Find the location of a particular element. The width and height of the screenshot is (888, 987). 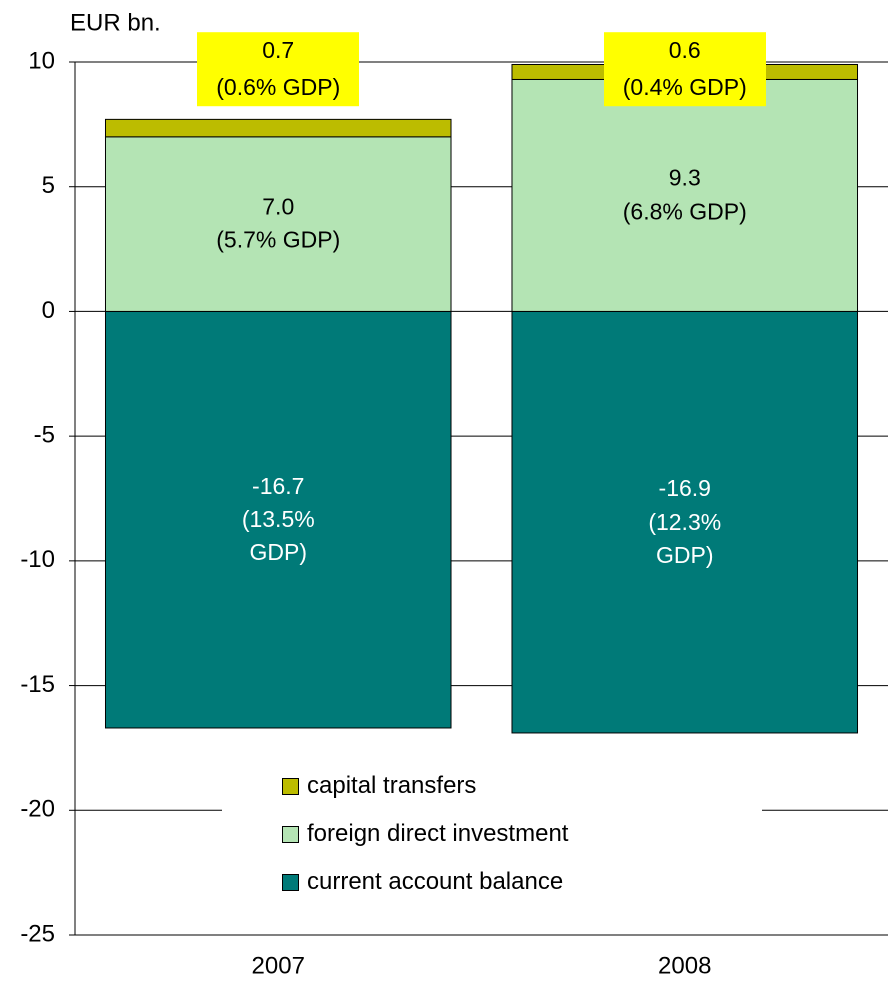

y-tick-label: -25 is located at coordinates (37, 933).